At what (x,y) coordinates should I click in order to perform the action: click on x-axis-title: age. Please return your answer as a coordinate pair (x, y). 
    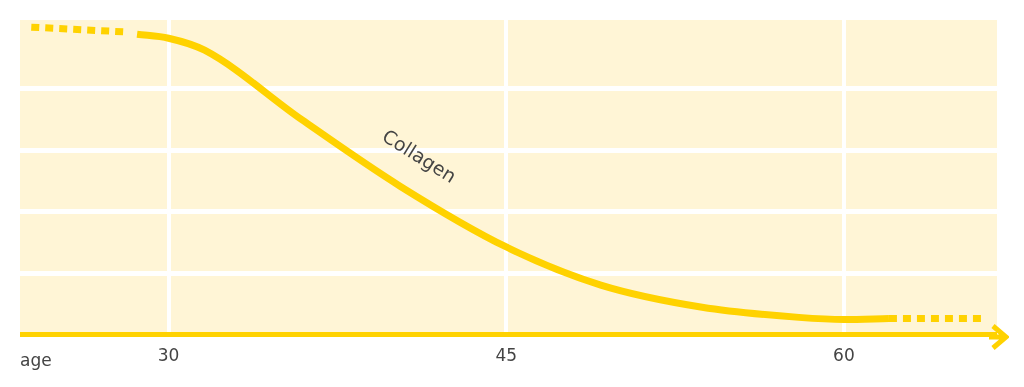
    Looking at the image, I should click on (36, 360).